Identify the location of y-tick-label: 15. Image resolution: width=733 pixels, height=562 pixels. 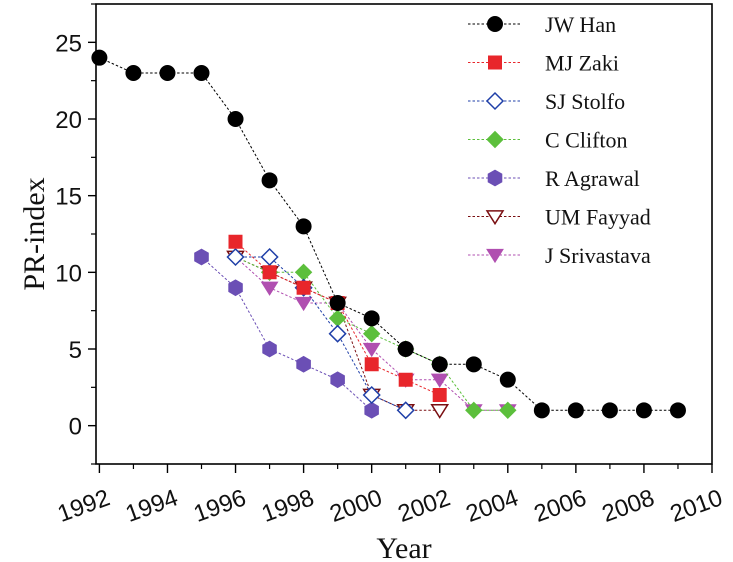
(68, 197).